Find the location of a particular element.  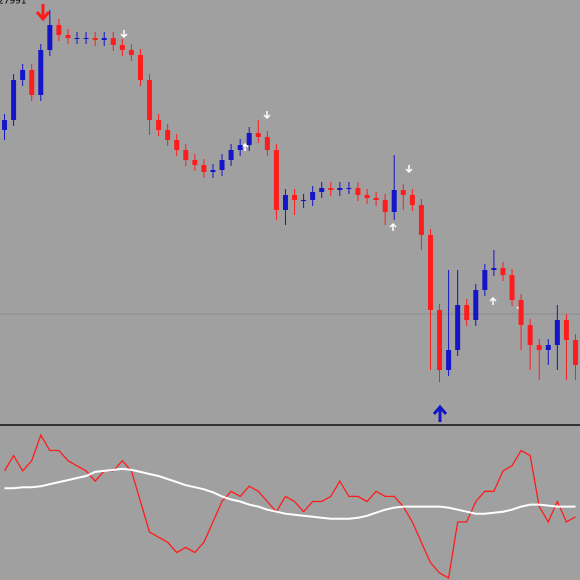

big-buy-arrow is located at coordinates (440, 413).